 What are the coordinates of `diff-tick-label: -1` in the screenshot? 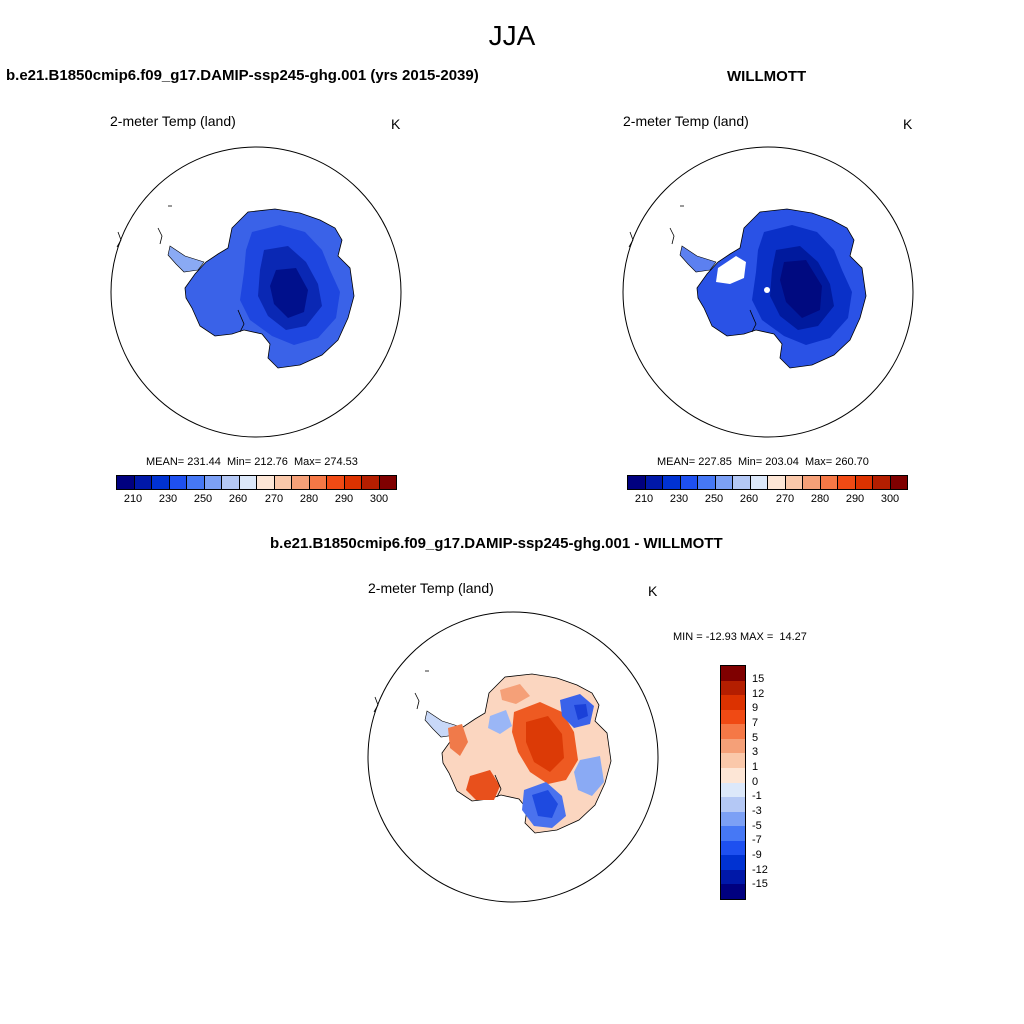 It's located at (757, 796).